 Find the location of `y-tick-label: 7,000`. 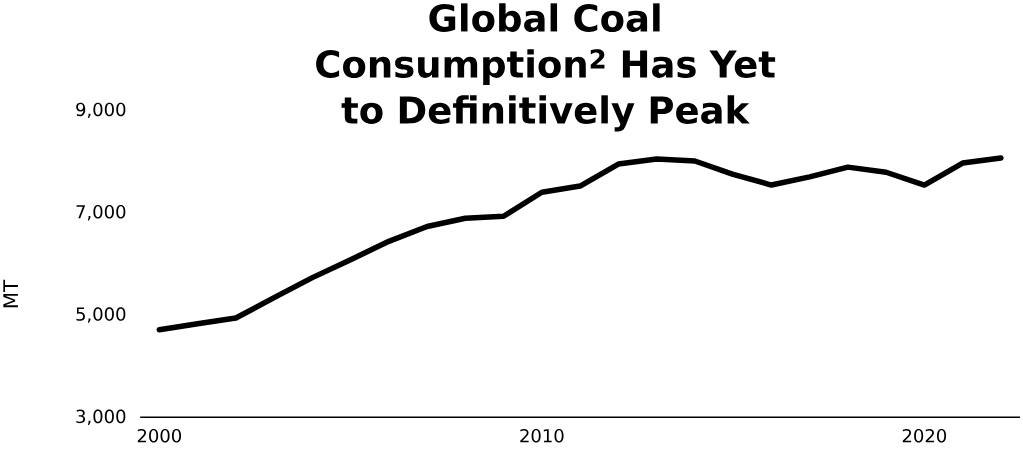

y-tick-label: 7,000 is located at coordinates (101, 212).